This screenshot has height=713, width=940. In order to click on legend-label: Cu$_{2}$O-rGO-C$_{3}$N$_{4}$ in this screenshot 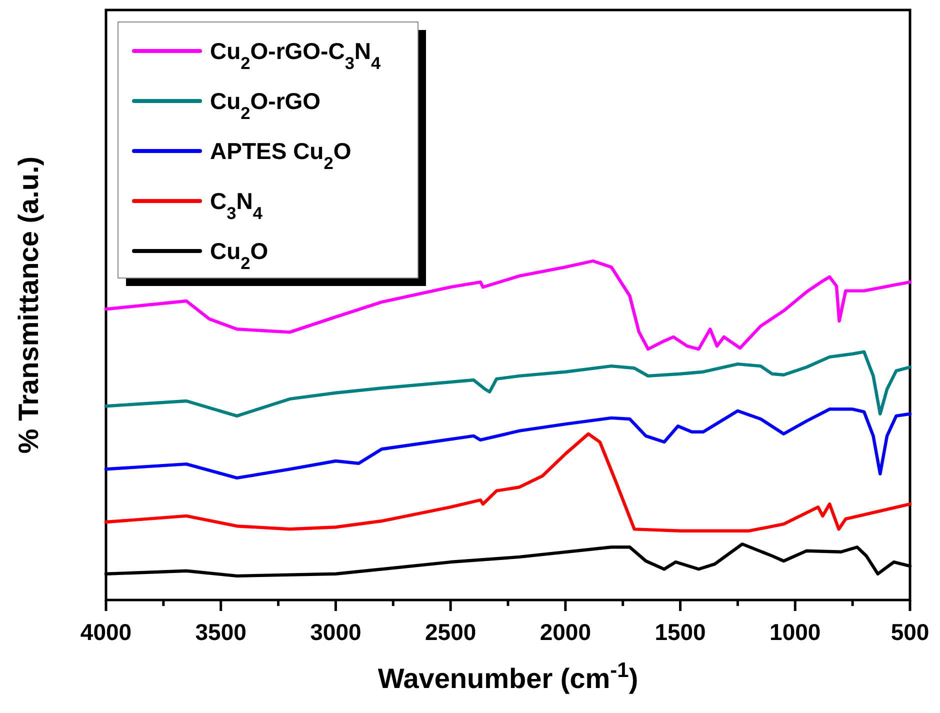, I will do `click(296, 55)`.